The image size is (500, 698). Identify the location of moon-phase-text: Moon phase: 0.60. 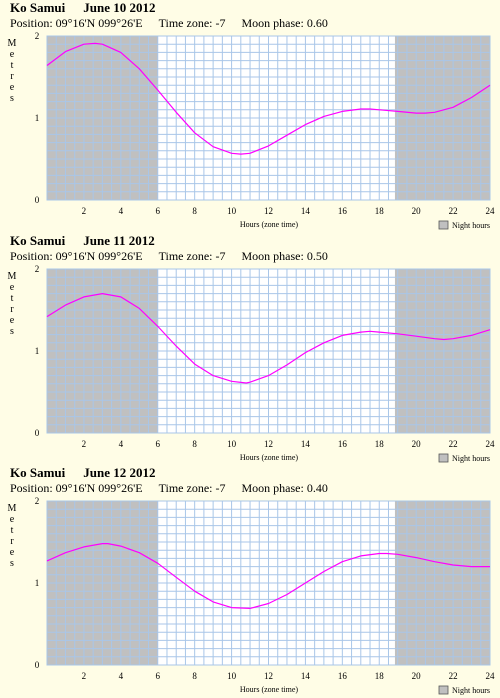
(284, 23).